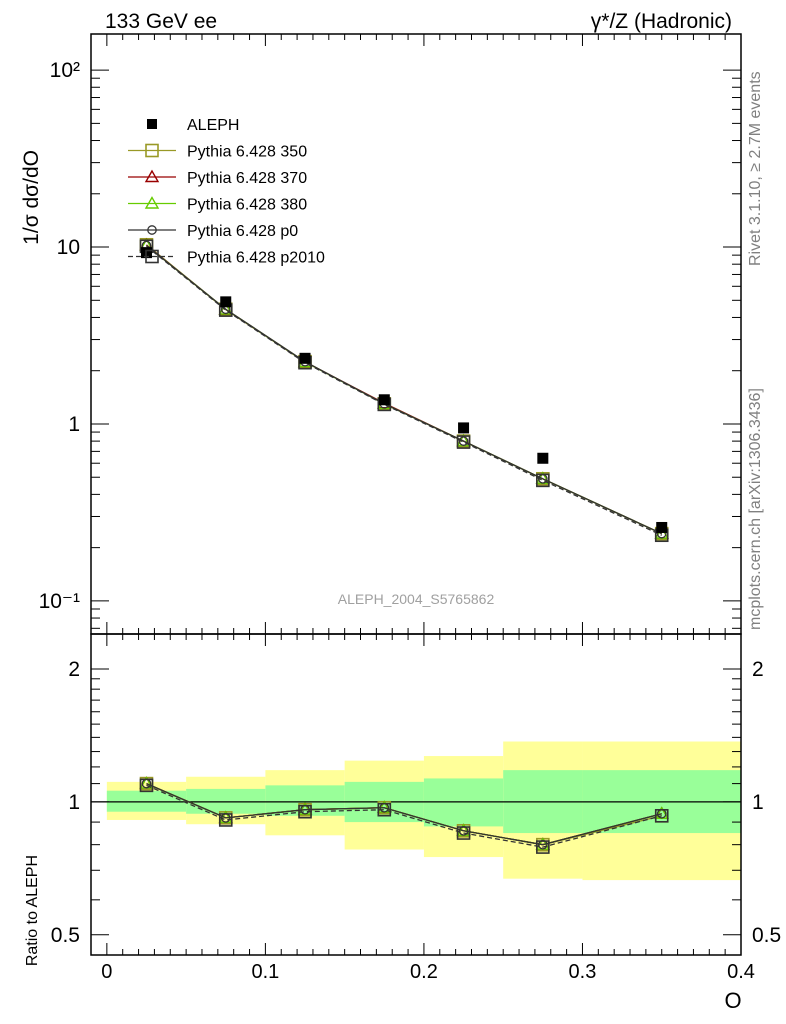  Describe the element at coordinates (152, 202) in the screenshot. I see `legend-marker-p380` at that location.